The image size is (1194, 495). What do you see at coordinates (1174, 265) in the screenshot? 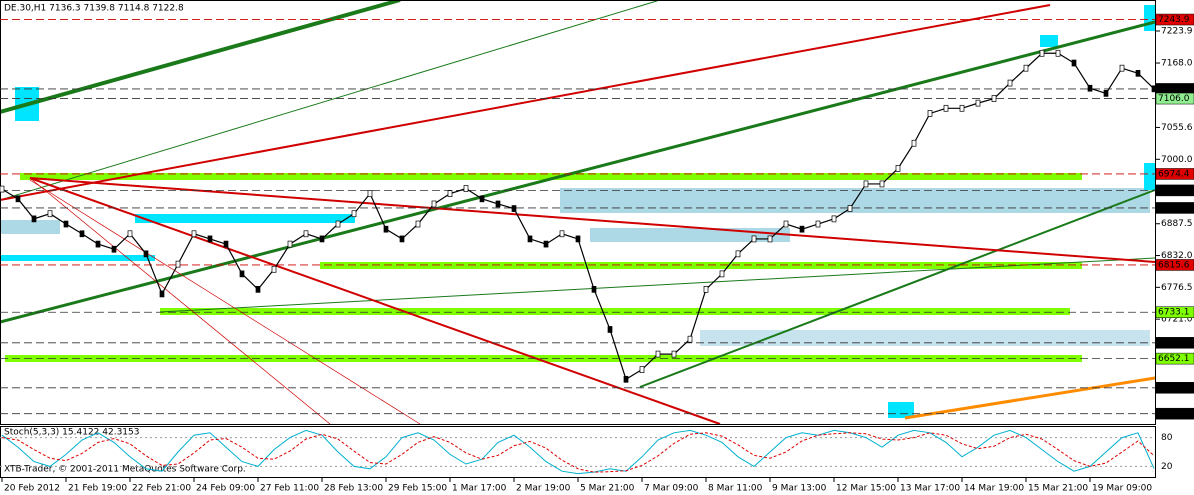
I see `level-label: 6815.6` at bounding box center [1174, 265].